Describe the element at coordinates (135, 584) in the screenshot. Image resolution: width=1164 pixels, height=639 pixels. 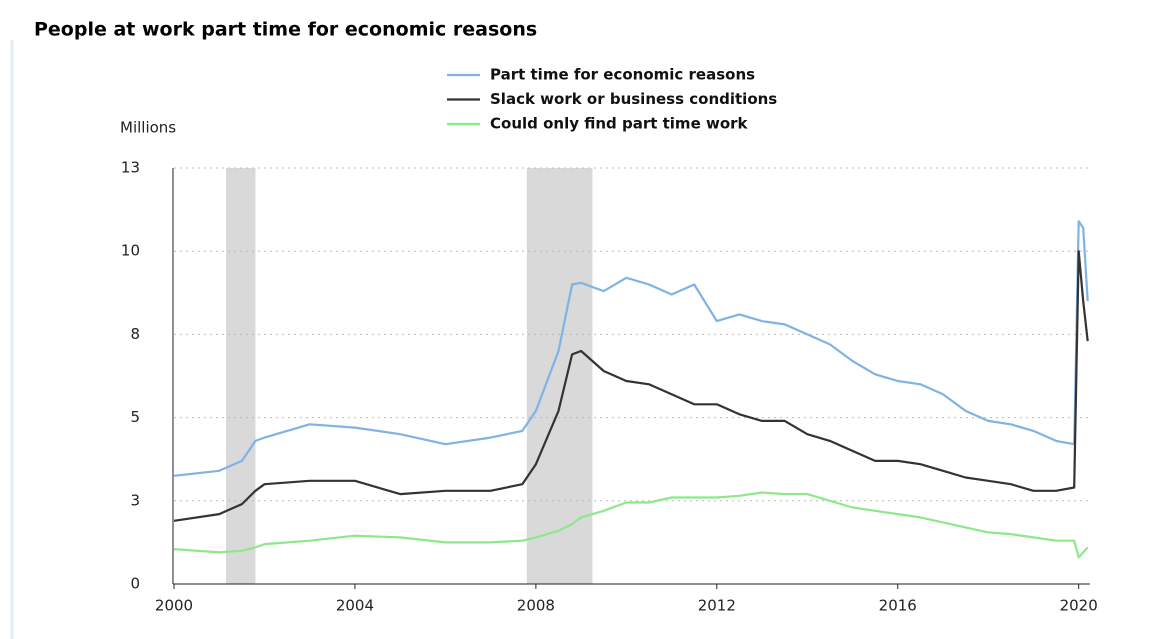
I see `y-tick-label: 0` at that location.